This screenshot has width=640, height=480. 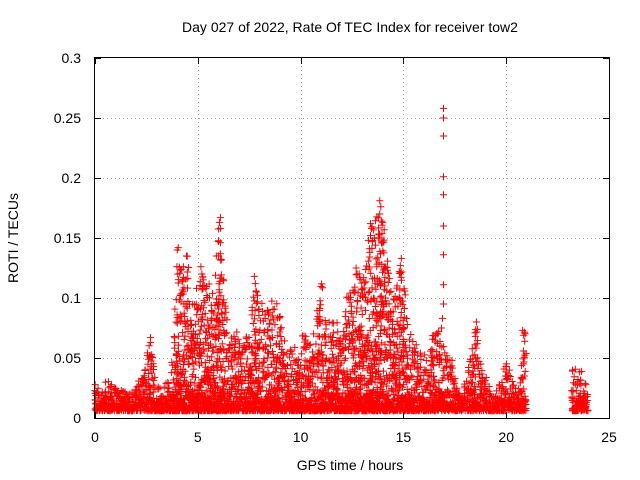 What do you see at coordinates (198, 437) in the screenshot?
I see `x-tick-label: 5` at bounding box center [198, 437].